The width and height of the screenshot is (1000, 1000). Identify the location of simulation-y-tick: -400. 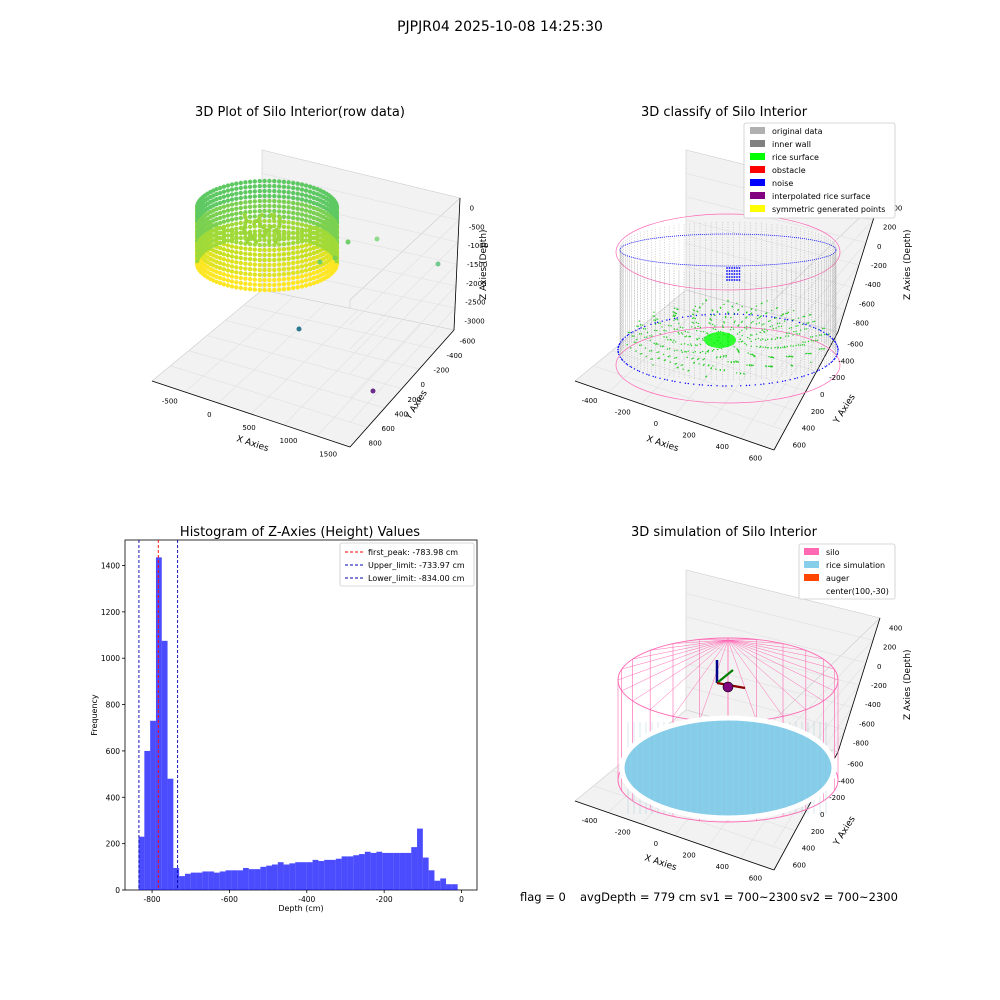
(846, 781).